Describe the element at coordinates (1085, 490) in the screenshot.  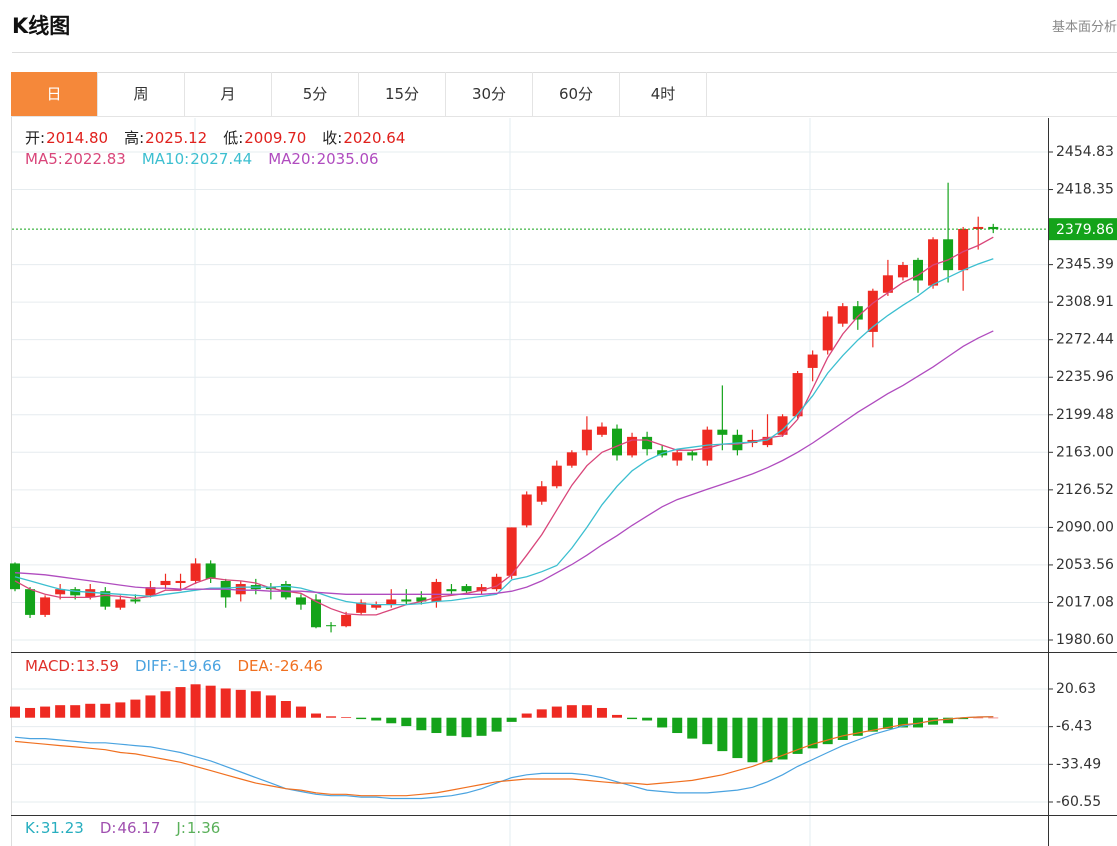
I see `y-tick-label: 2126.52` at that location.